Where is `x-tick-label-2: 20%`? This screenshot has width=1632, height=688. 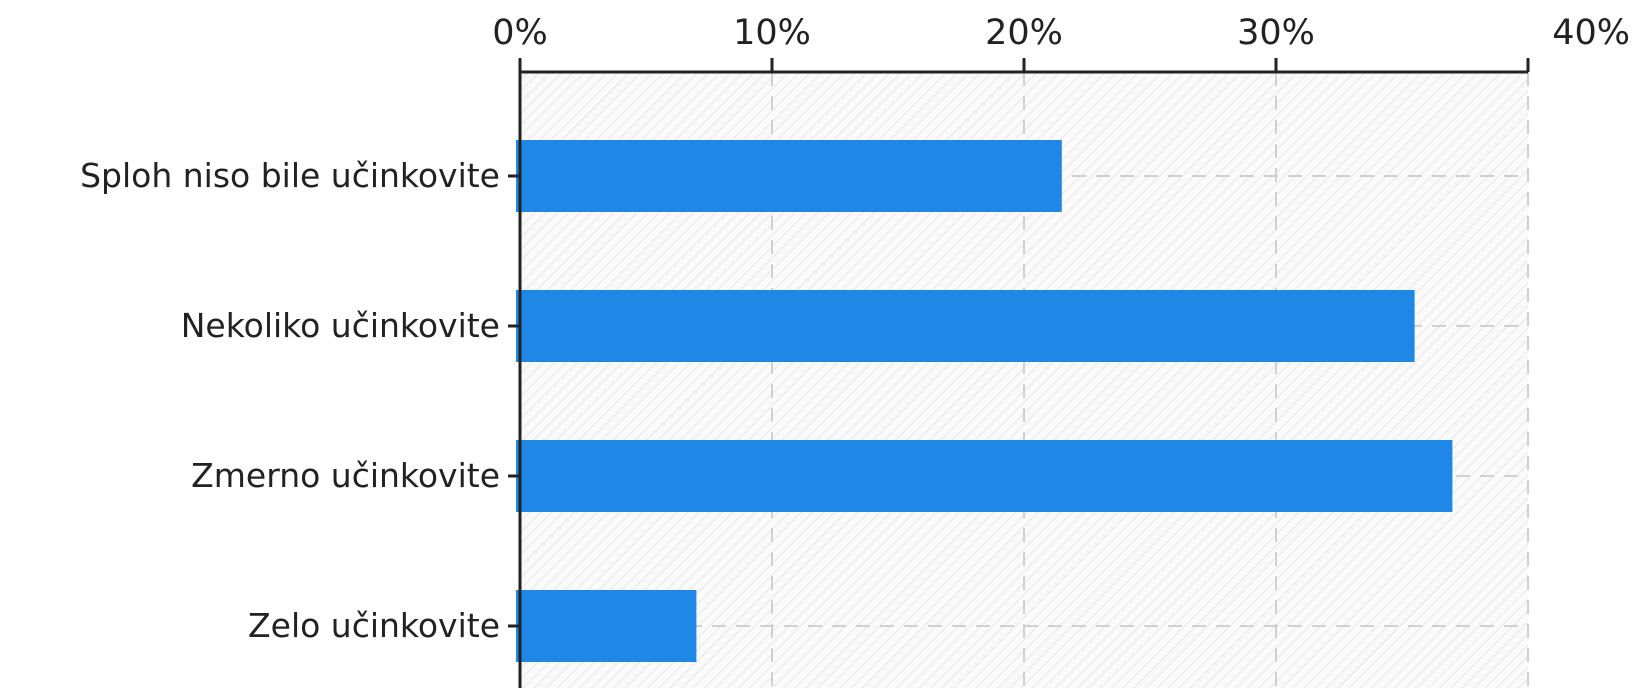 x-tick-label-2: 20% is located at coordinates (1024, 33).